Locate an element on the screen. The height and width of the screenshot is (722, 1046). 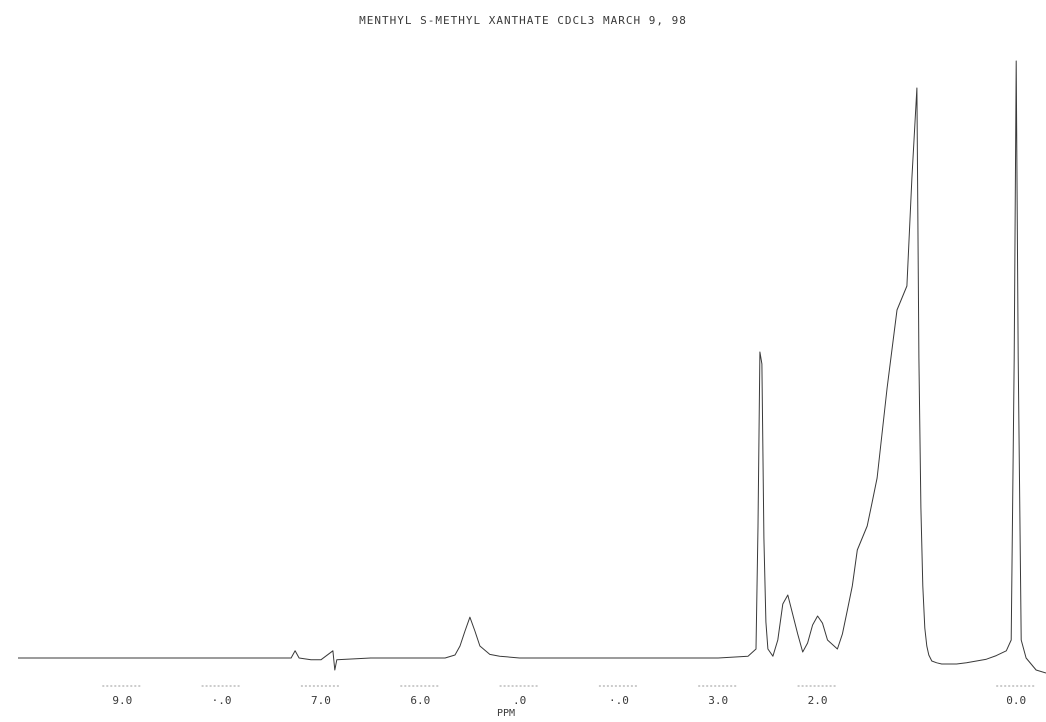
tick-label: 7.0 is located at coordinates (321, 700).